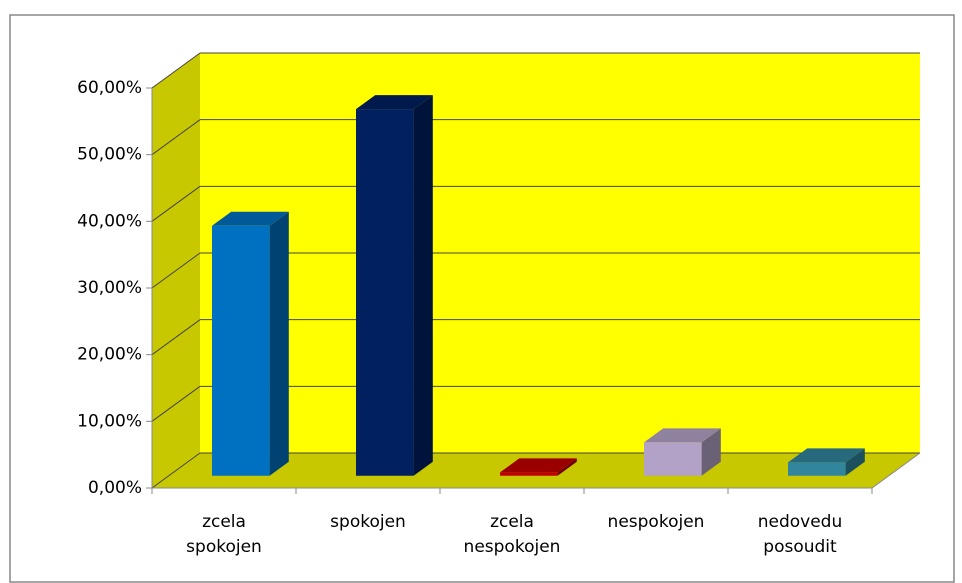 The height and width of the screenshot is (583, 962). What do you see at coordinates (224, 534) in the screenshot?
I see `x-tick-label: zcela spokojen` at bounding box center [224, 534].